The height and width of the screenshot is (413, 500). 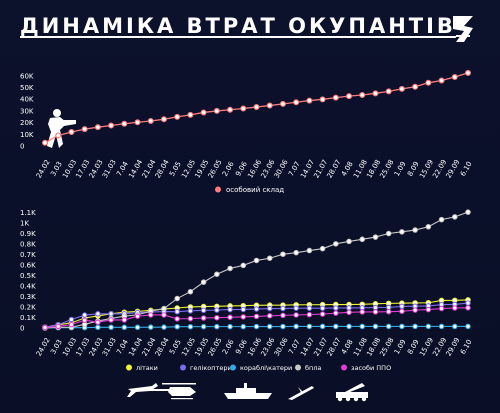 I want to click on air-defense-icon, so click(x=352, y=392).